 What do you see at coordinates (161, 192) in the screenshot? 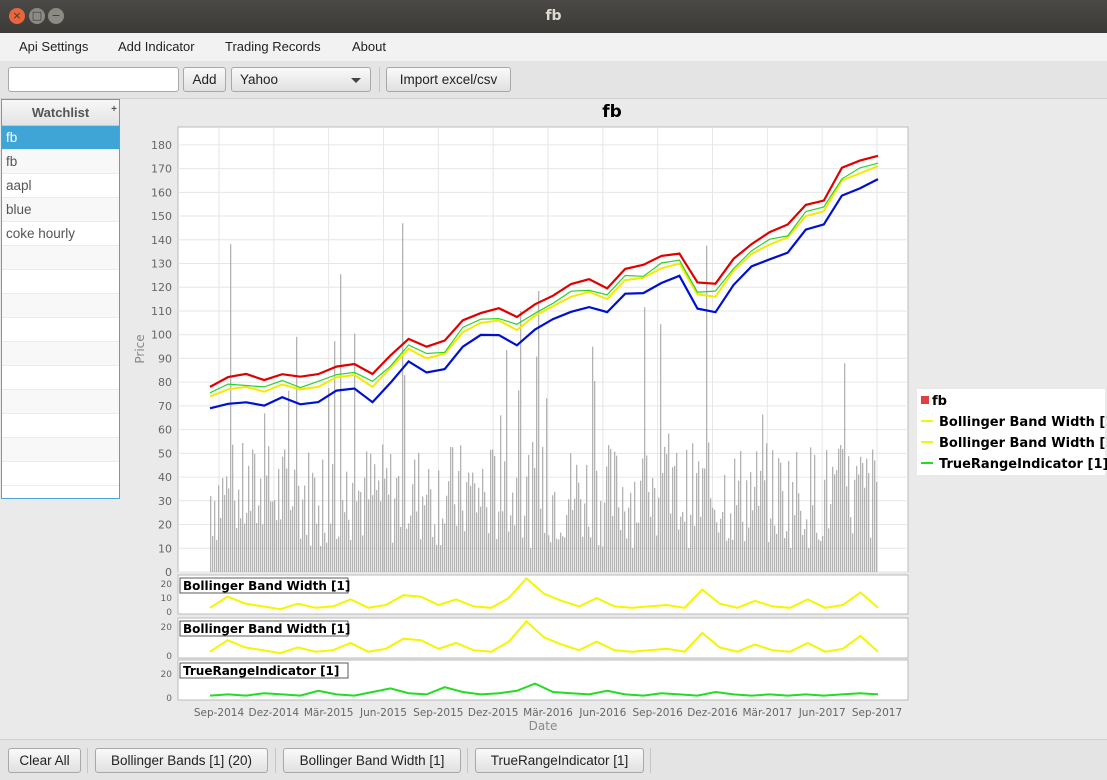
I see `y-tick-label: 160` at bounding box center [161, 192].